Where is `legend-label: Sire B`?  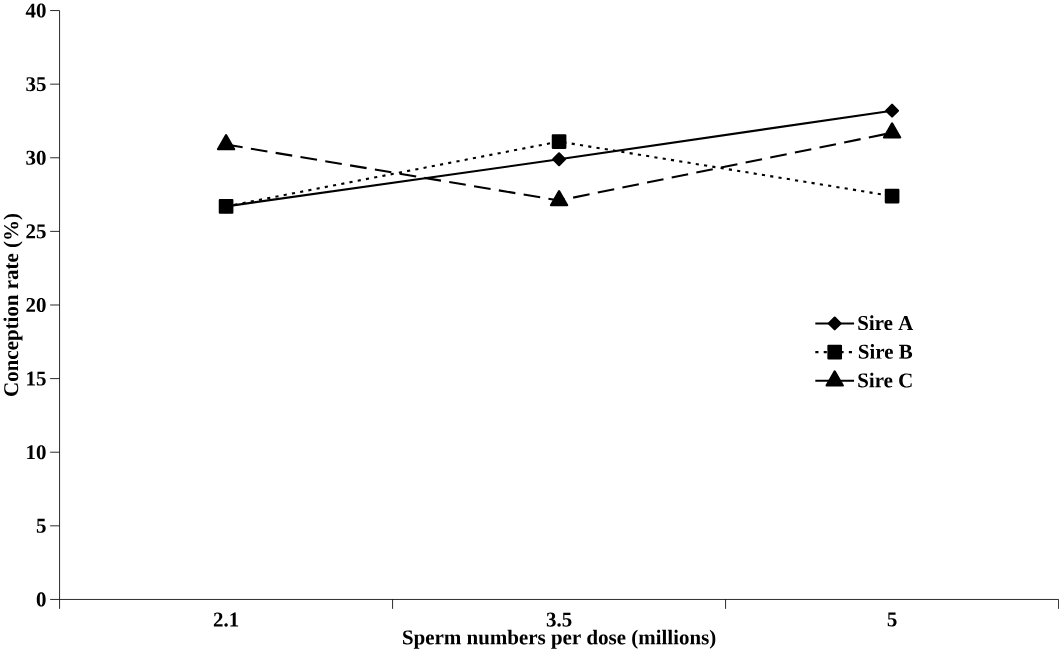
legend-label: Sire B is located at coordinates (885, 351).